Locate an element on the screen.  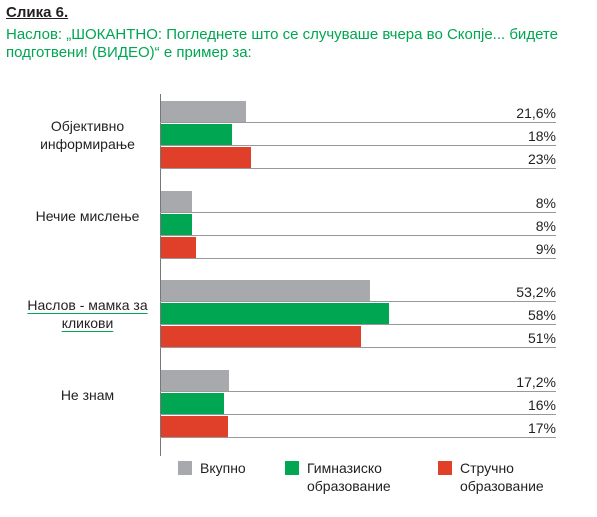
legend-label: Вкупно is located at coordinates (223, 468).